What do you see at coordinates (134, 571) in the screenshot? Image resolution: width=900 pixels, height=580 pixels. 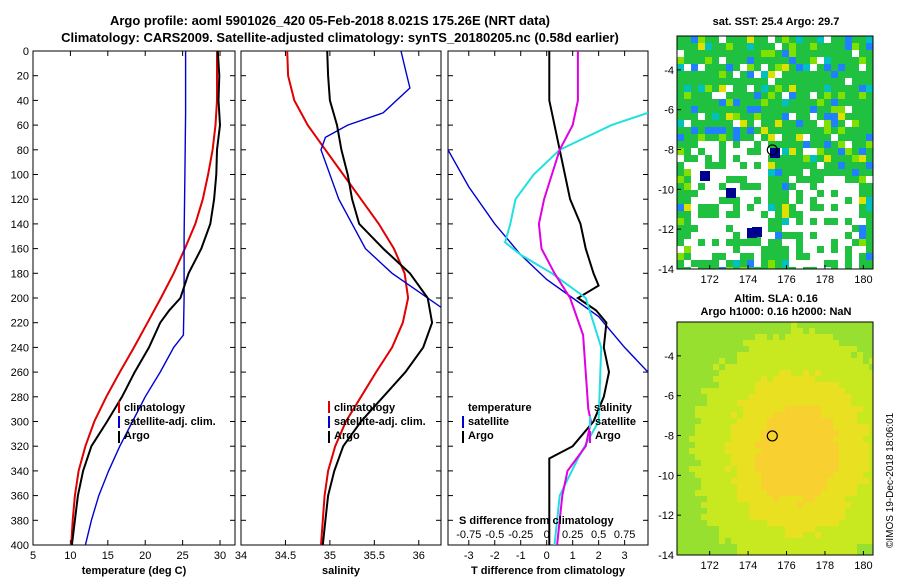 I see `x-axis-label: temperature (deg C)` at bounding box center [134, 571].